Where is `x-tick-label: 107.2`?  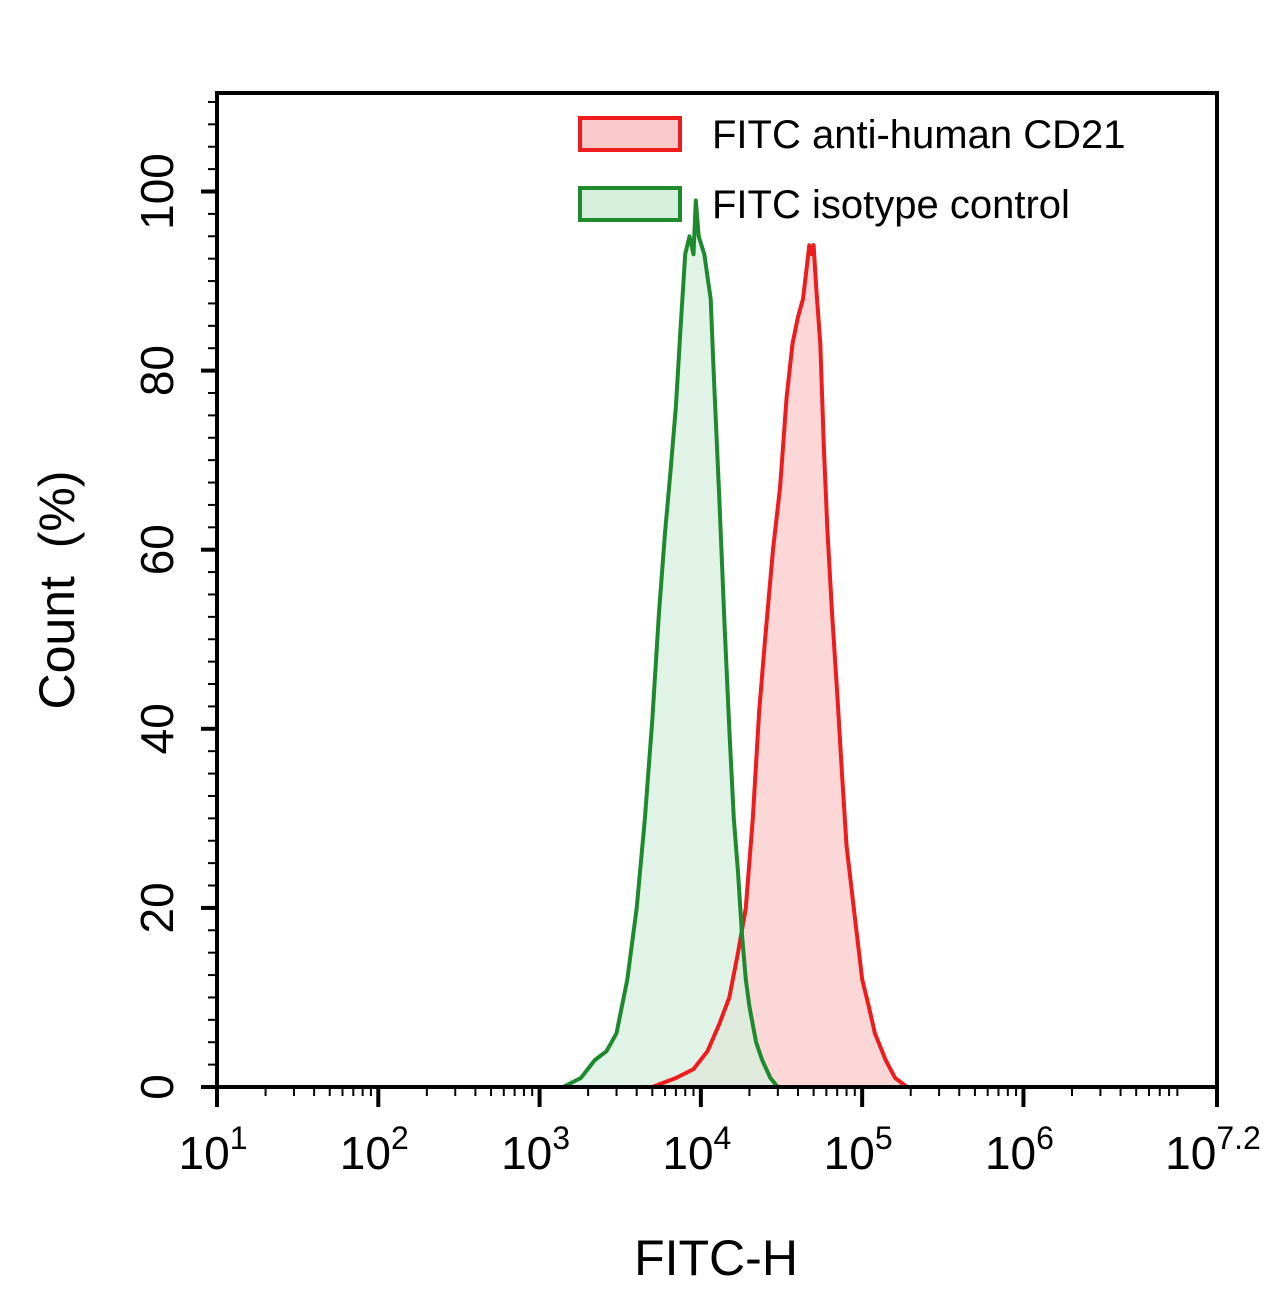
x-tick-label: 107.2 is located at coordinates (1213, 1149).